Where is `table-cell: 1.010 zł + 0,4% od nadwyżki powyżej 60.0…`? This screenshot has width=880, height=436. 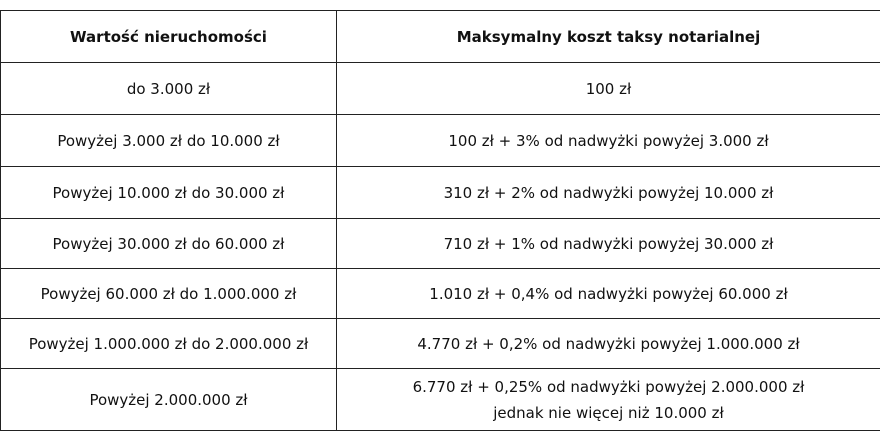
table-cell: 1.010 zł + 0,4% od nadwyżki powyżej 60.0… is located at coordinates (608, 293).